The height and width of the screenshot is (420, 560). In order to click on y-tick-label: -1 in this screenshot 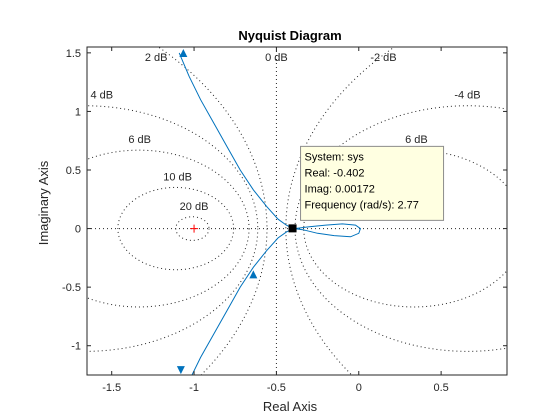, I will do `click(76, 347)`.